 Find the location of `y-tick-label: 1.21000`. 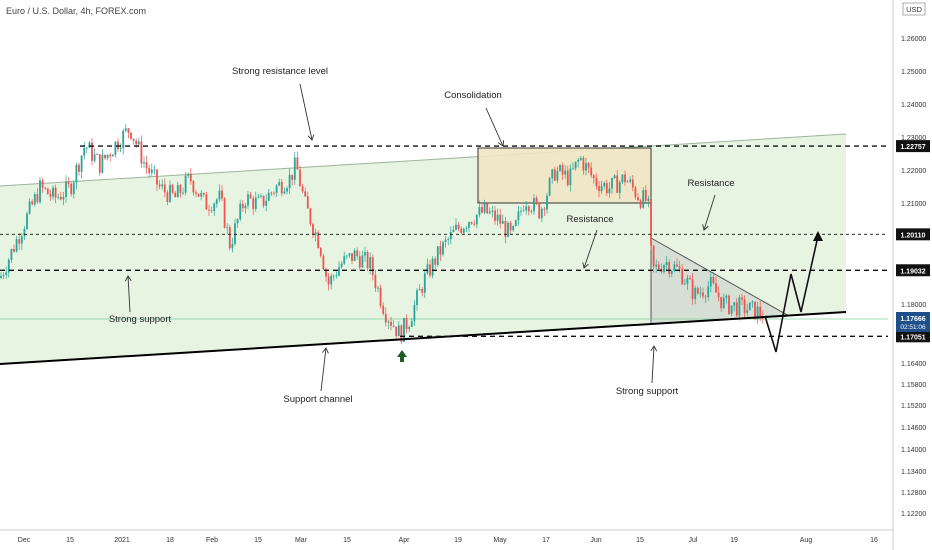

y-tick-label: 1.21000 is located at coordinates (913, 204).